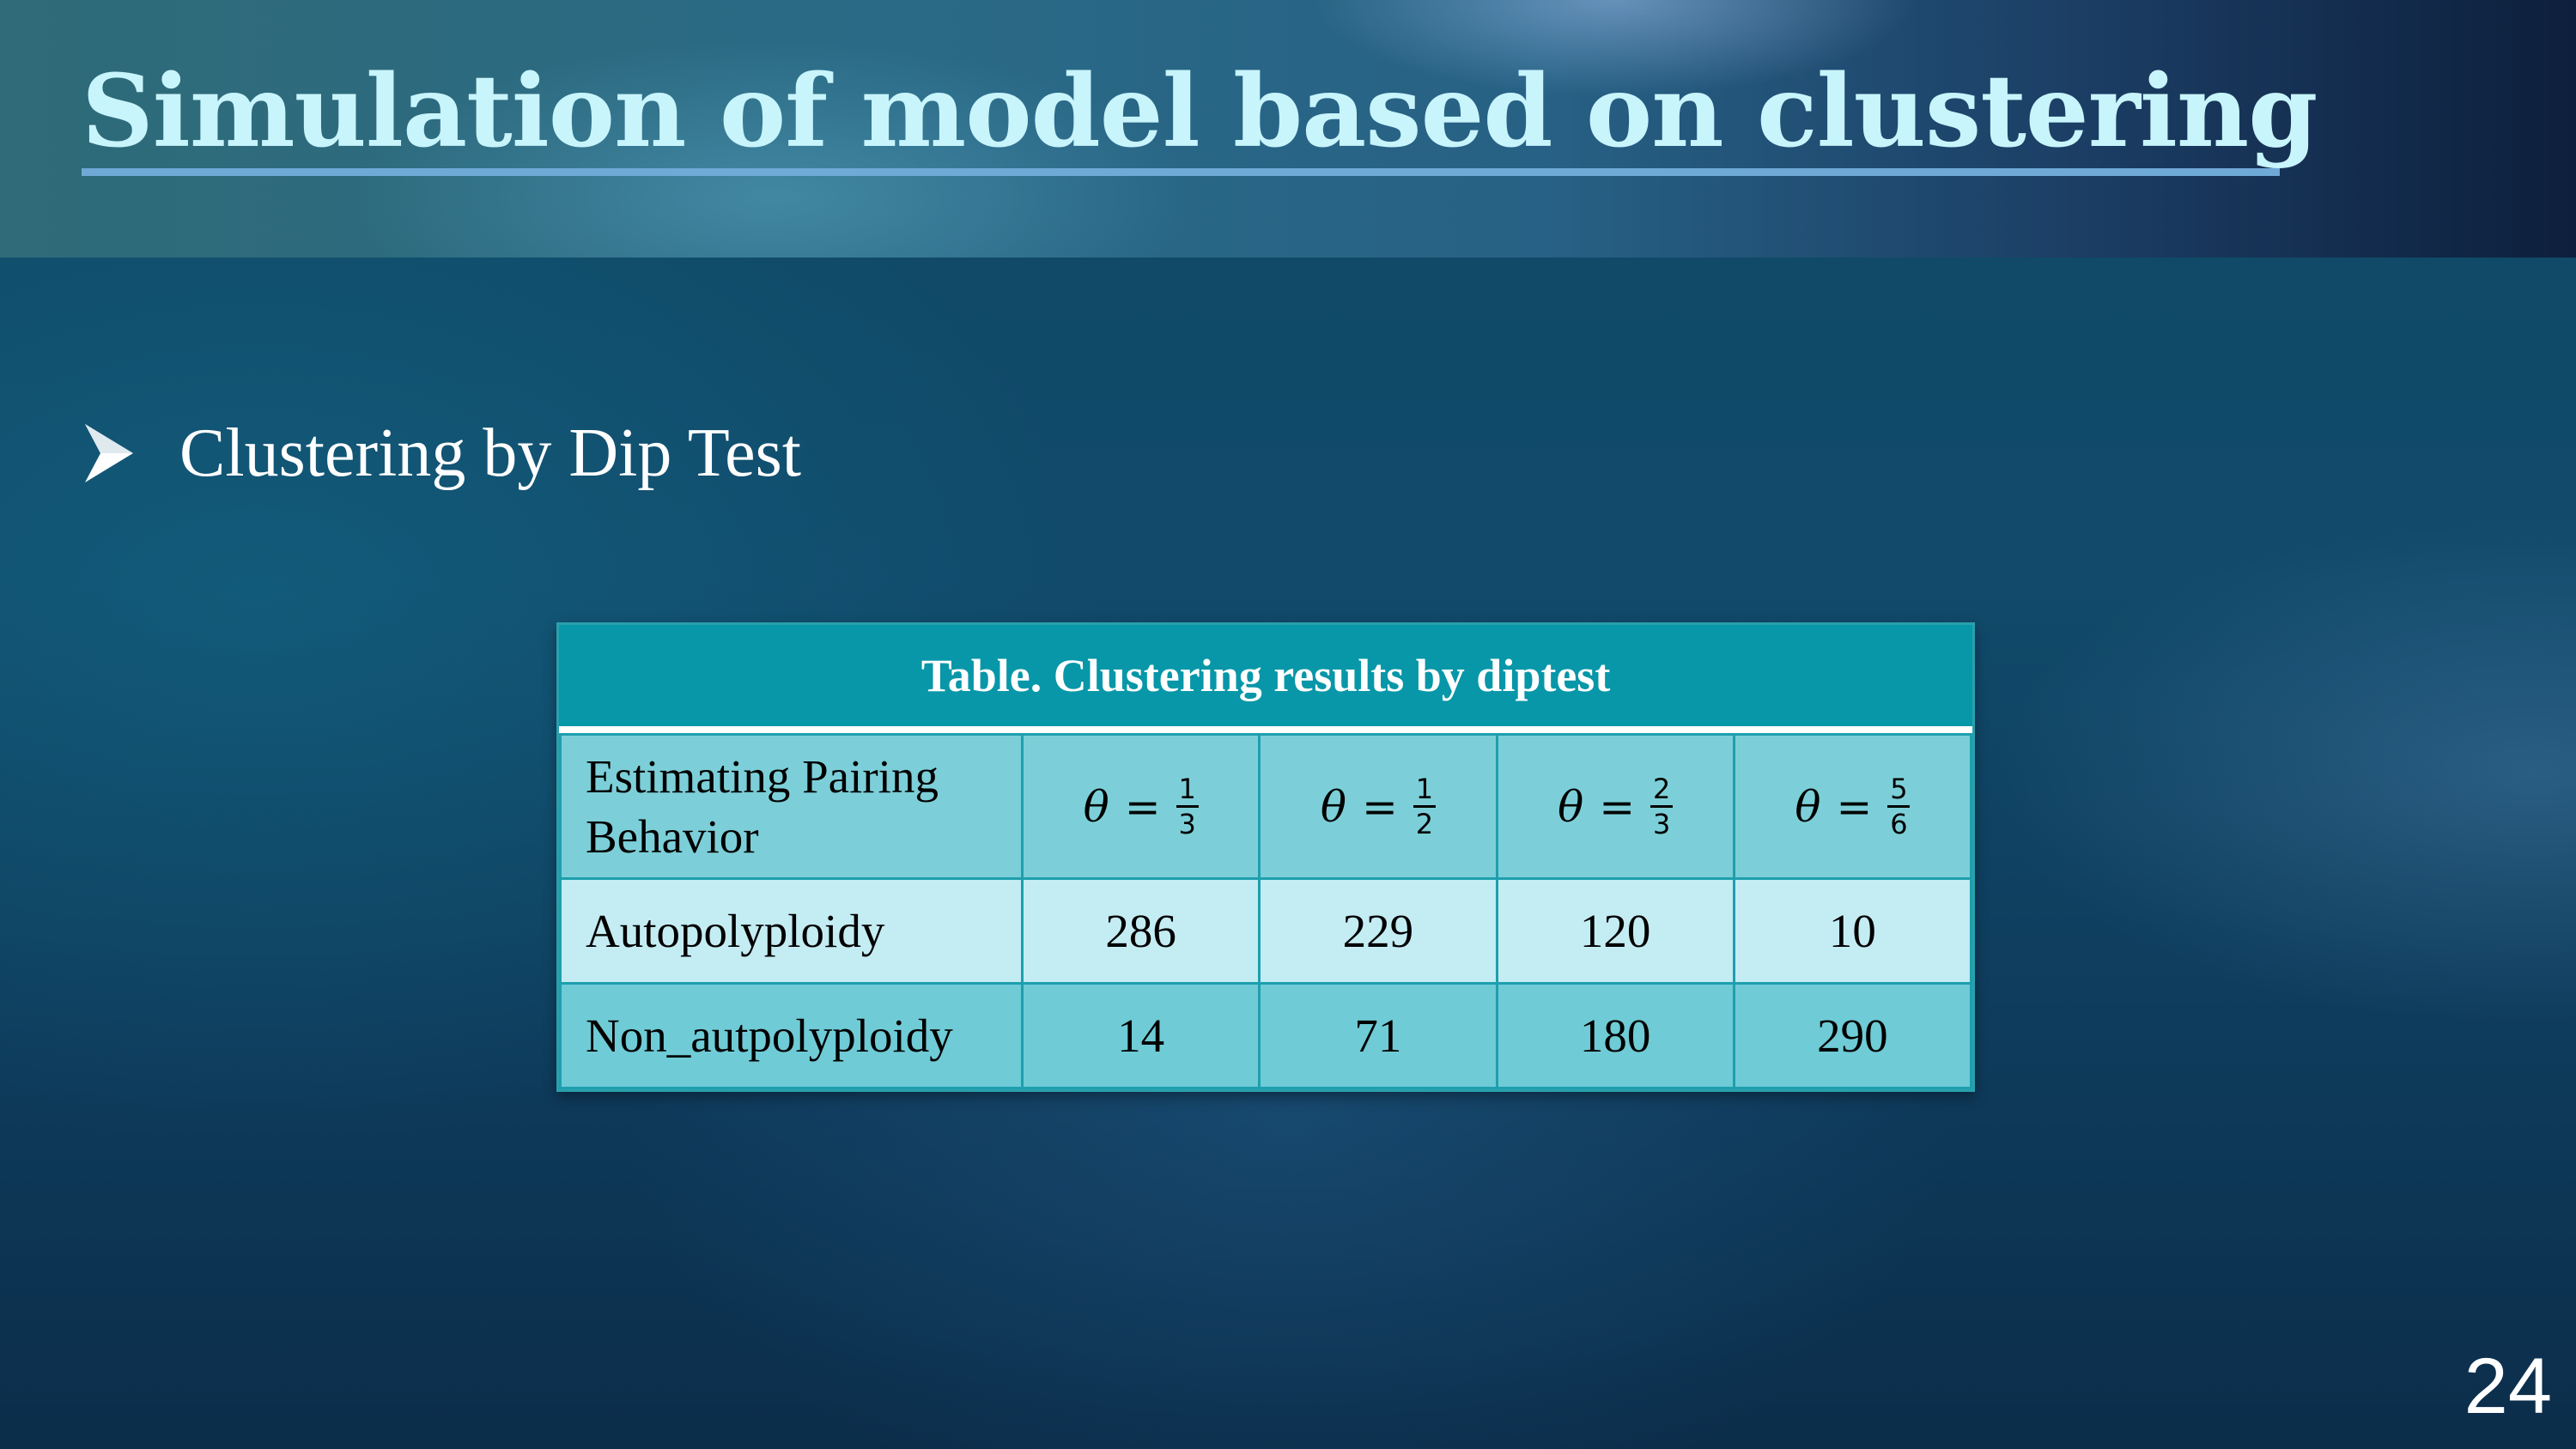 This screenshot has width=2576, height=1449. What do you see at coordinates (1265, 679) in the screenshot?
I see `table-caption: Table. Clustering results by diptest` at bounding box center [1265, 679].